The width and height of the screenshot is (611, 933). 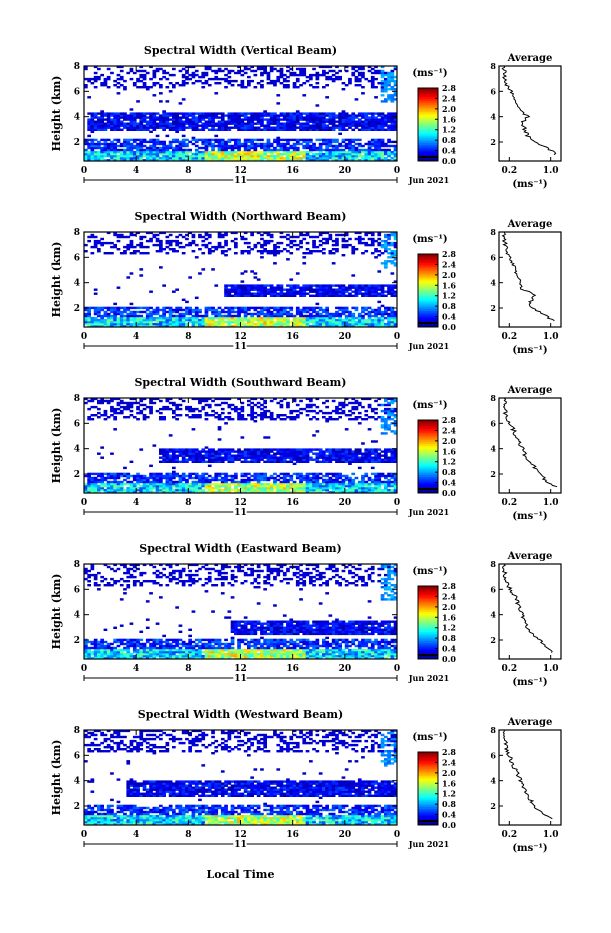 I want to click on colorbar-segment, so click(x=428, y=270).